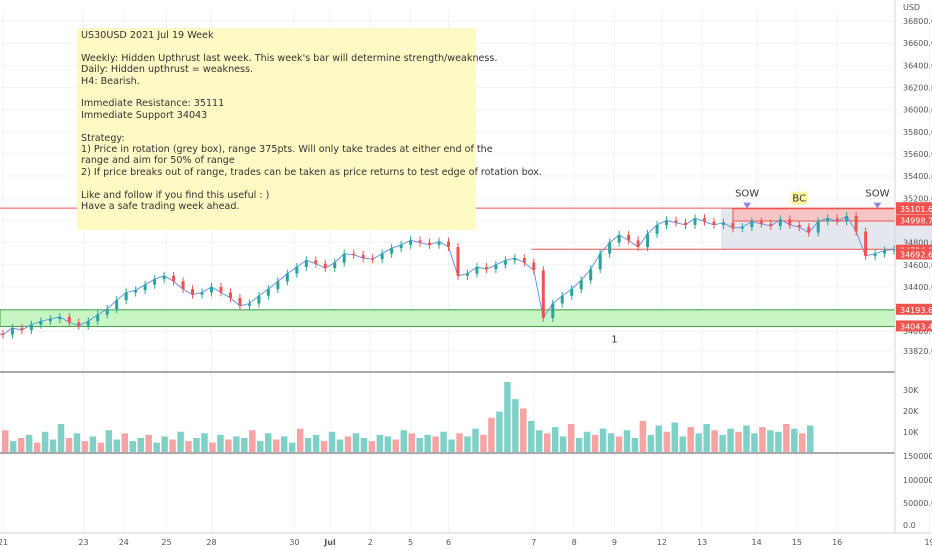 This screenshot has height=550, width=932. I want to click on note-h4: H4: Bearish., so click(110, 81).